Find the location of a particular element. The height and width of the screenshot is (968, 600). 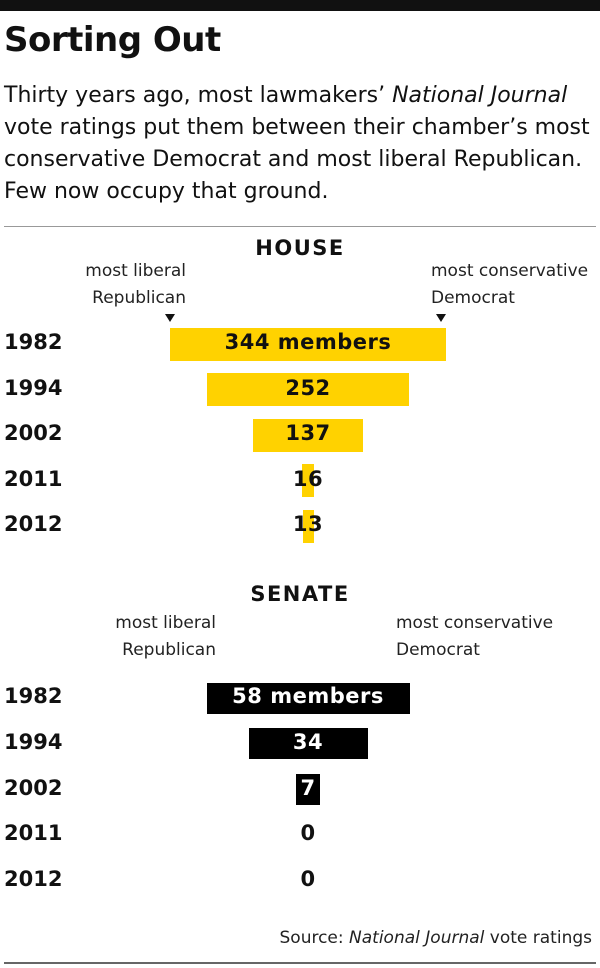

house-year-label: 2012 is located at coordinates (33, 524).